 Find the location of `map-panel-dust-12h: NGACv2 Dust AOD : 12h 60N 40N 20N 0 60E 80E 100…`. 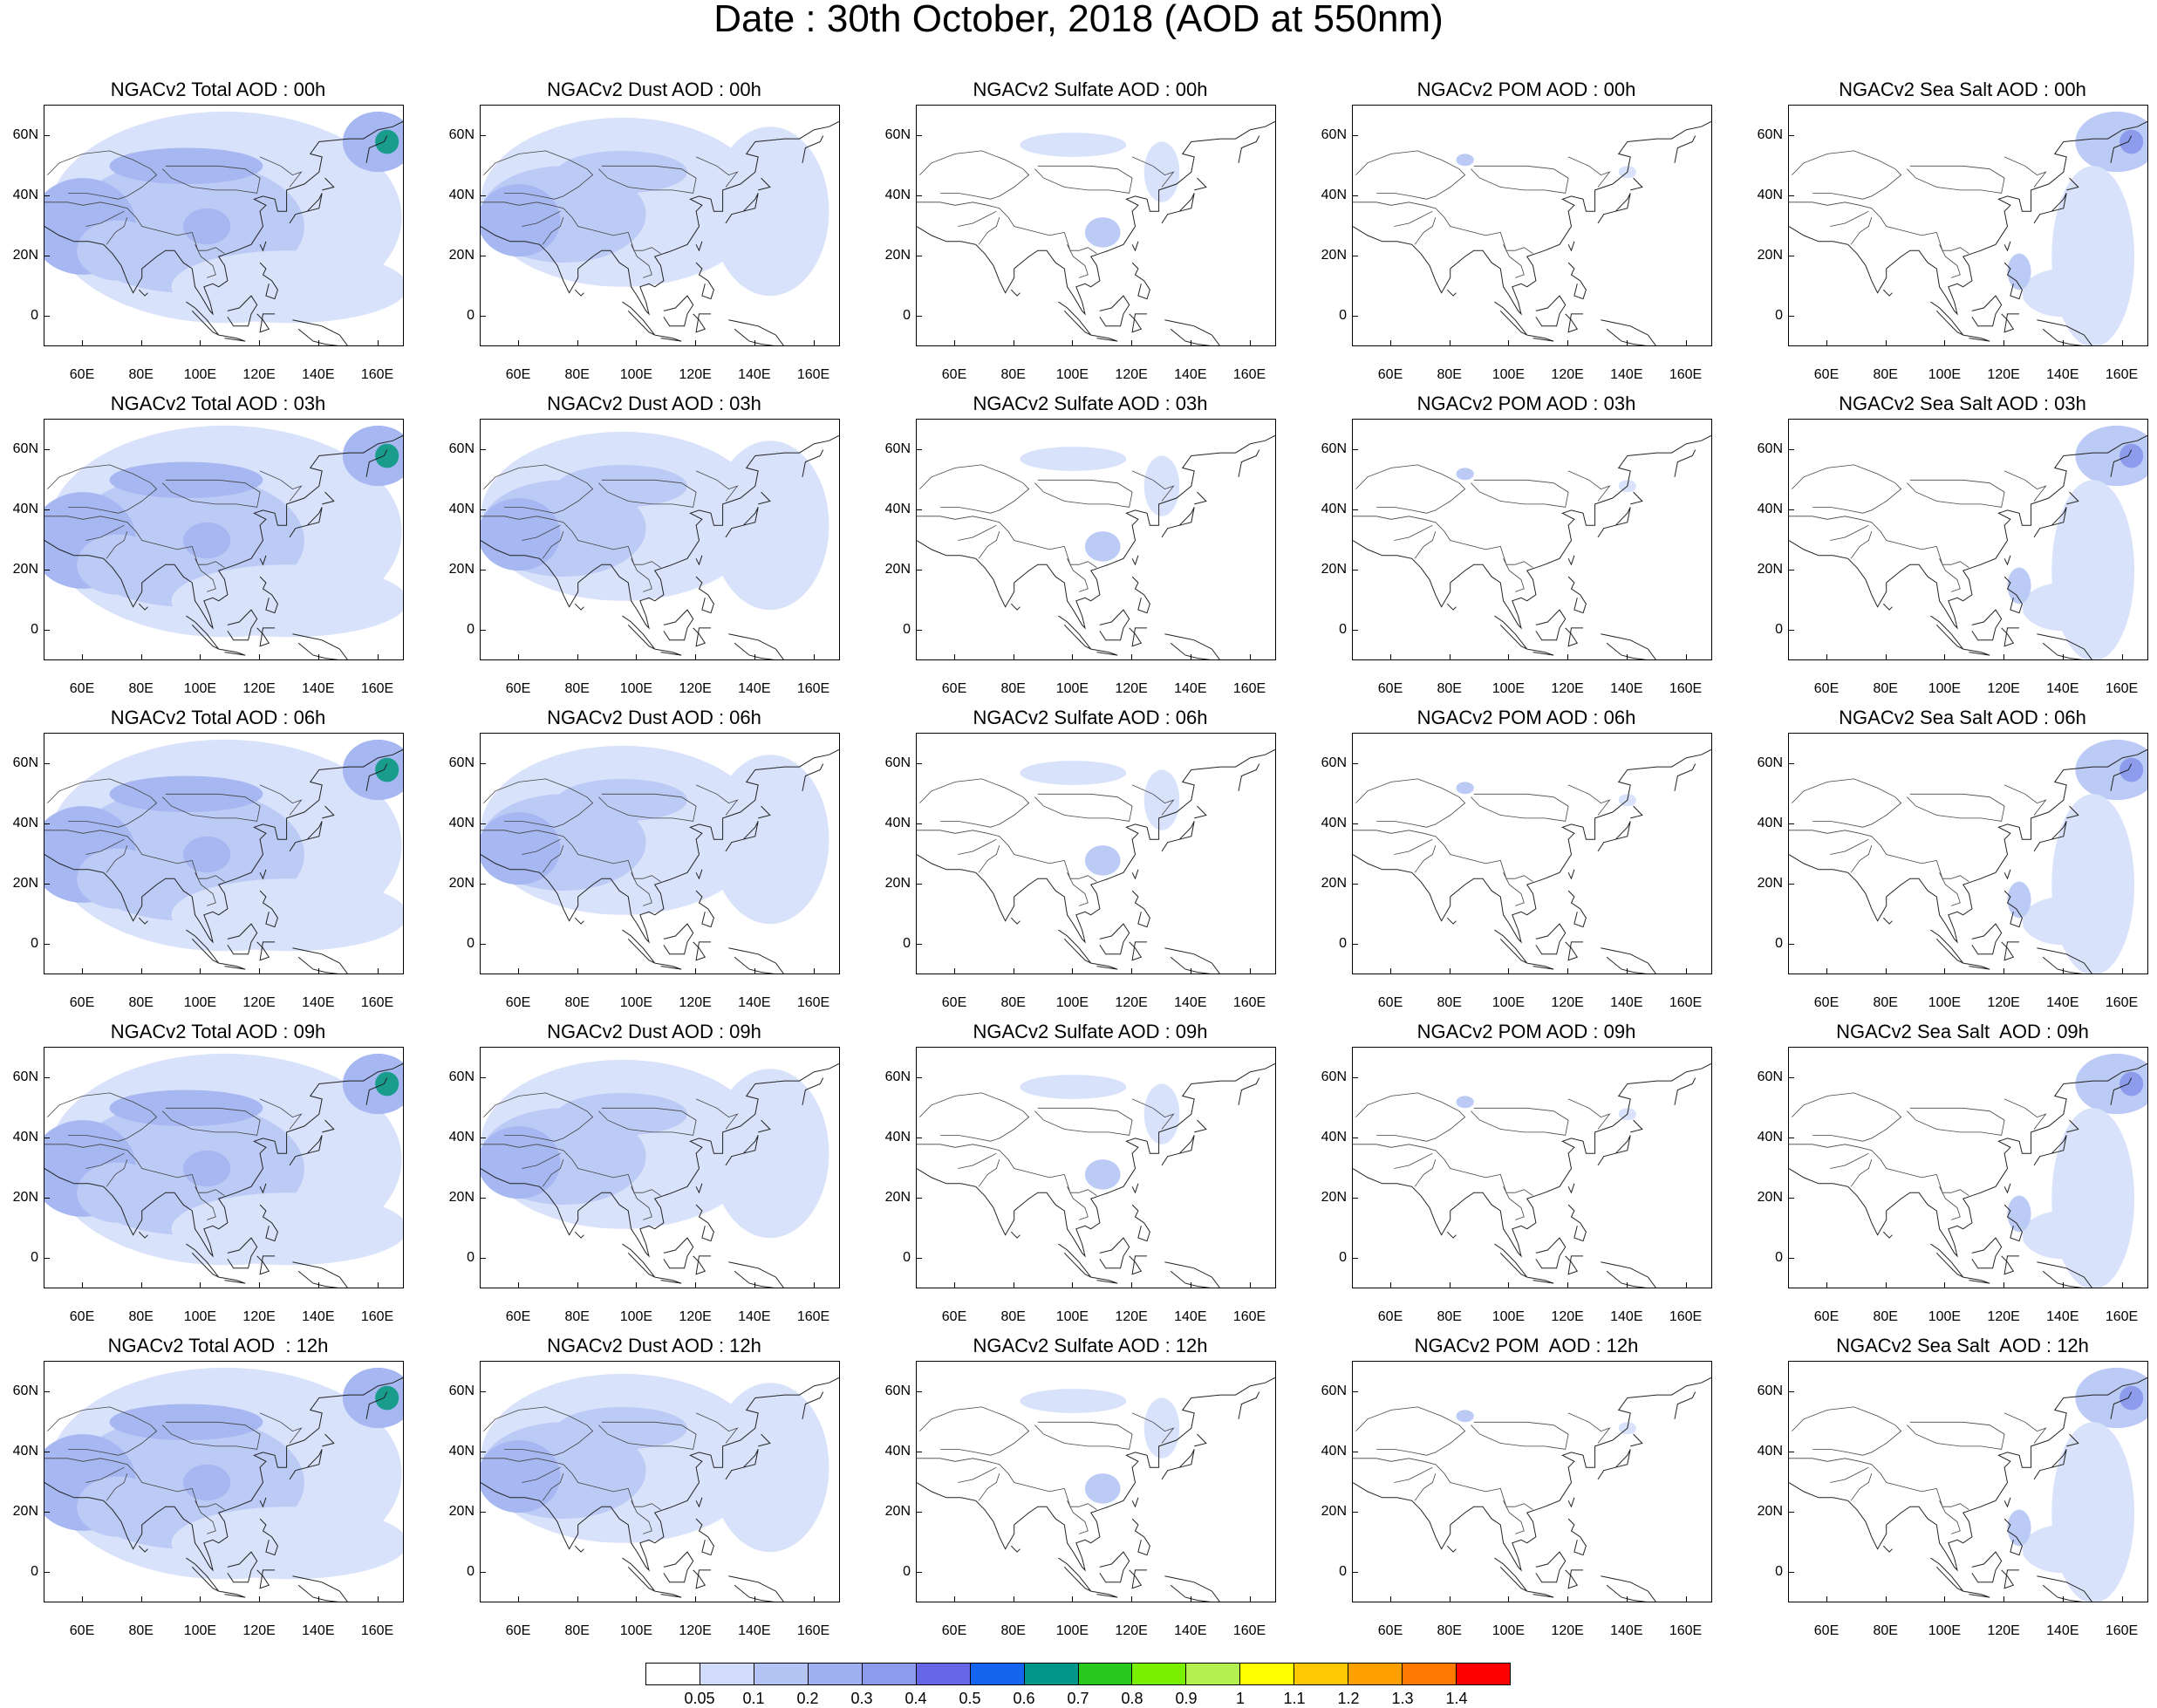

map-panel-dust-12h: NGACv2 Dust AOD : 12h 60N 40N 20N 0 60E 80E 100… is located at coordinates (654, 1492).